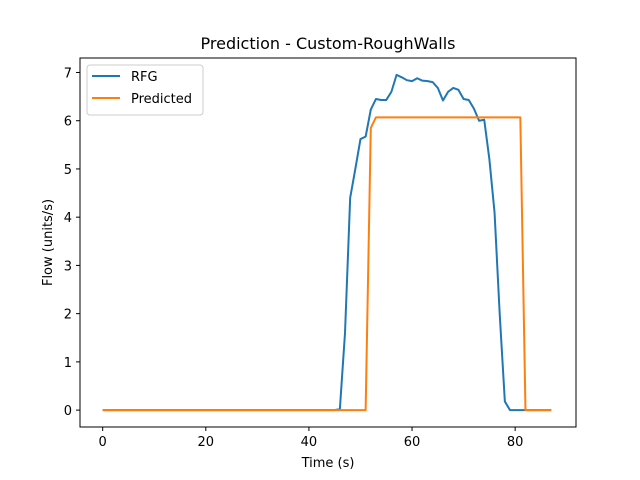 The height and width of the screenshot is (480, 640). Describe the element at coordinates (161, 99) in the screenshot. I see `legend-label-predicted: Predicted` at that location.